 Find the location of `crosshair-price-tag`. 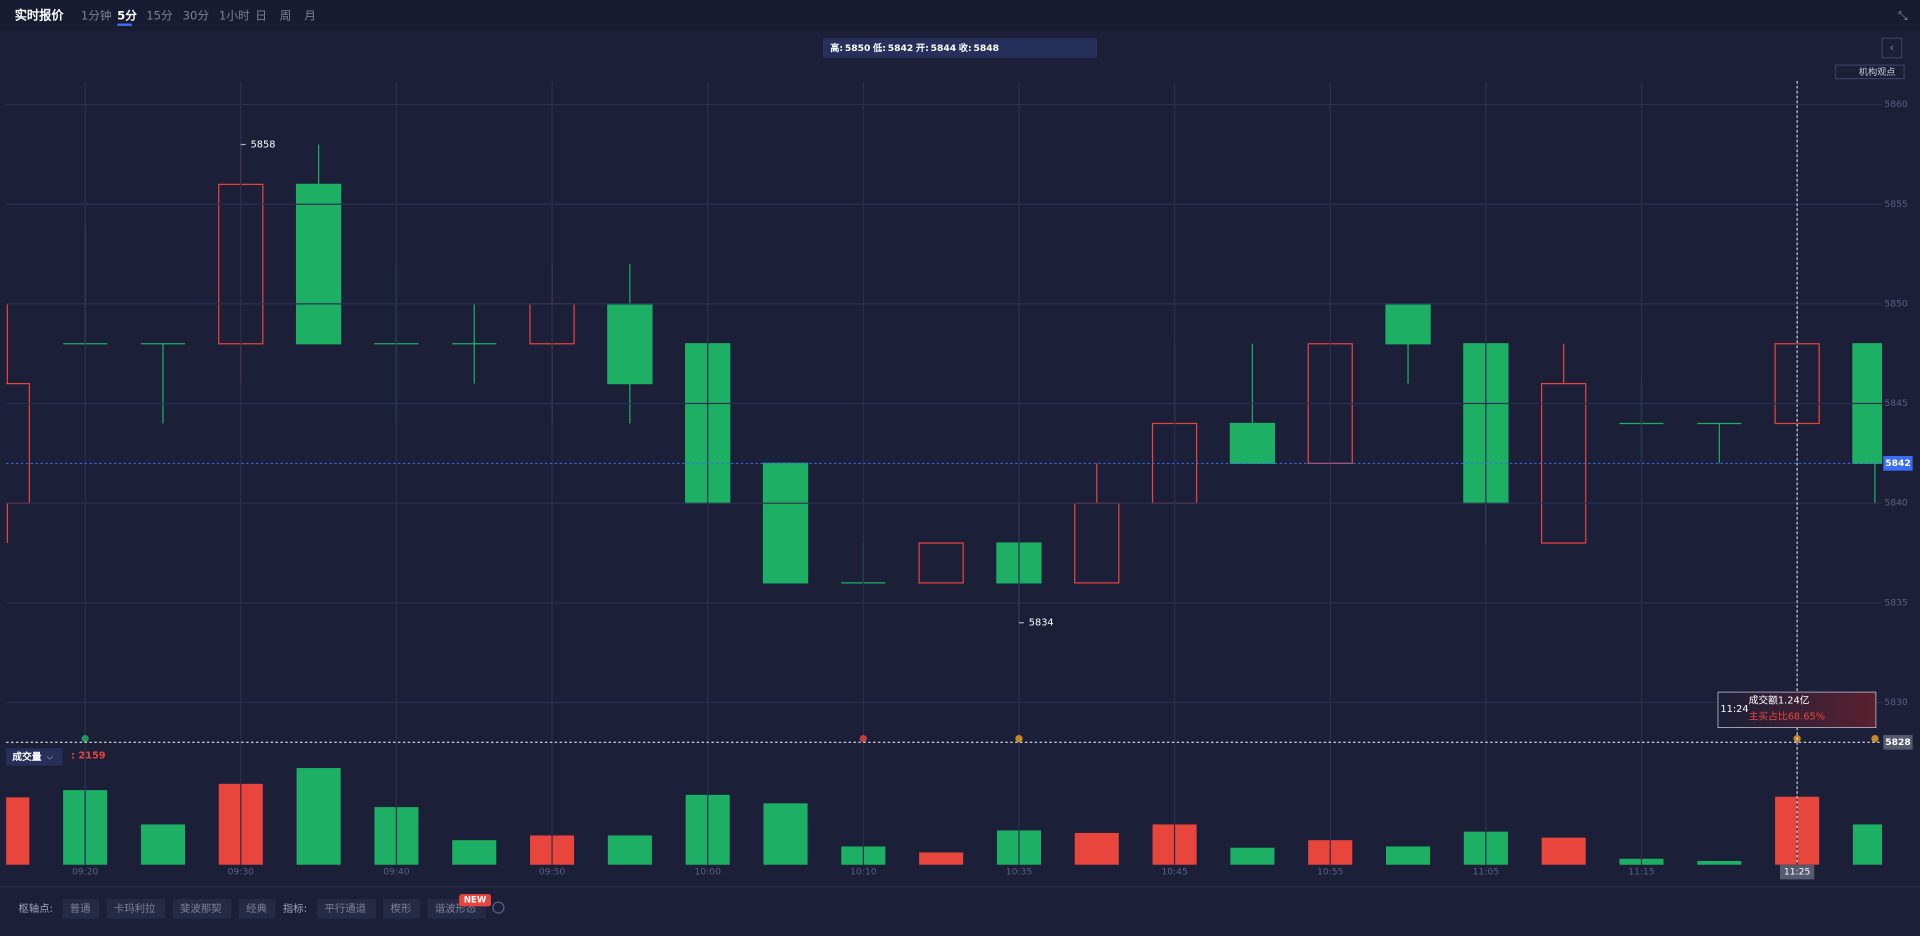

crosshair-price-tag is located at coordinates (1898, 742).